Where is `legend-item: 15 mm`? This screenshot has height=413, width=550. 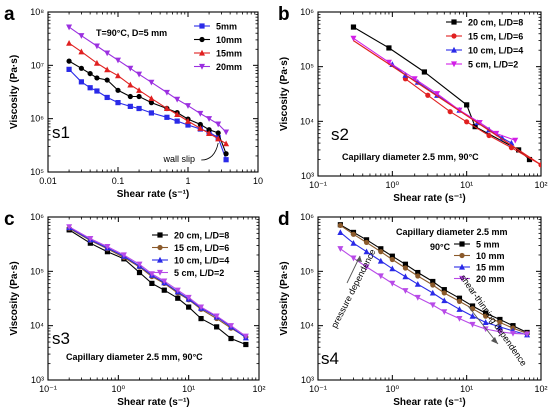
legend-item: 15 mm is located at coordinates (479, 268).